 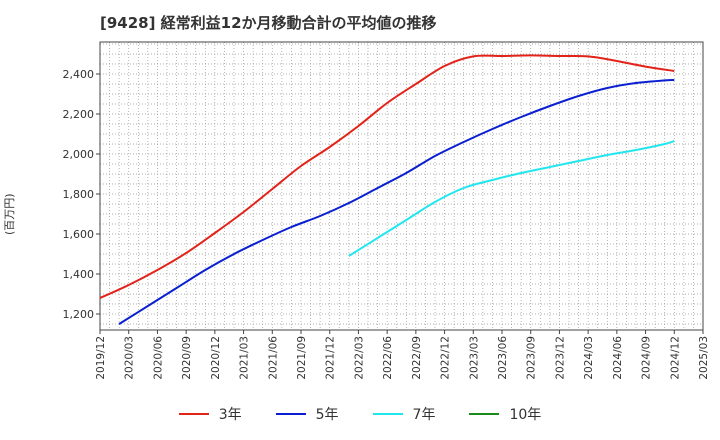 I want to click on chart-title: [9428] 経常利益12か月移動合計の平均値の推移, so click(x=268, y=23).